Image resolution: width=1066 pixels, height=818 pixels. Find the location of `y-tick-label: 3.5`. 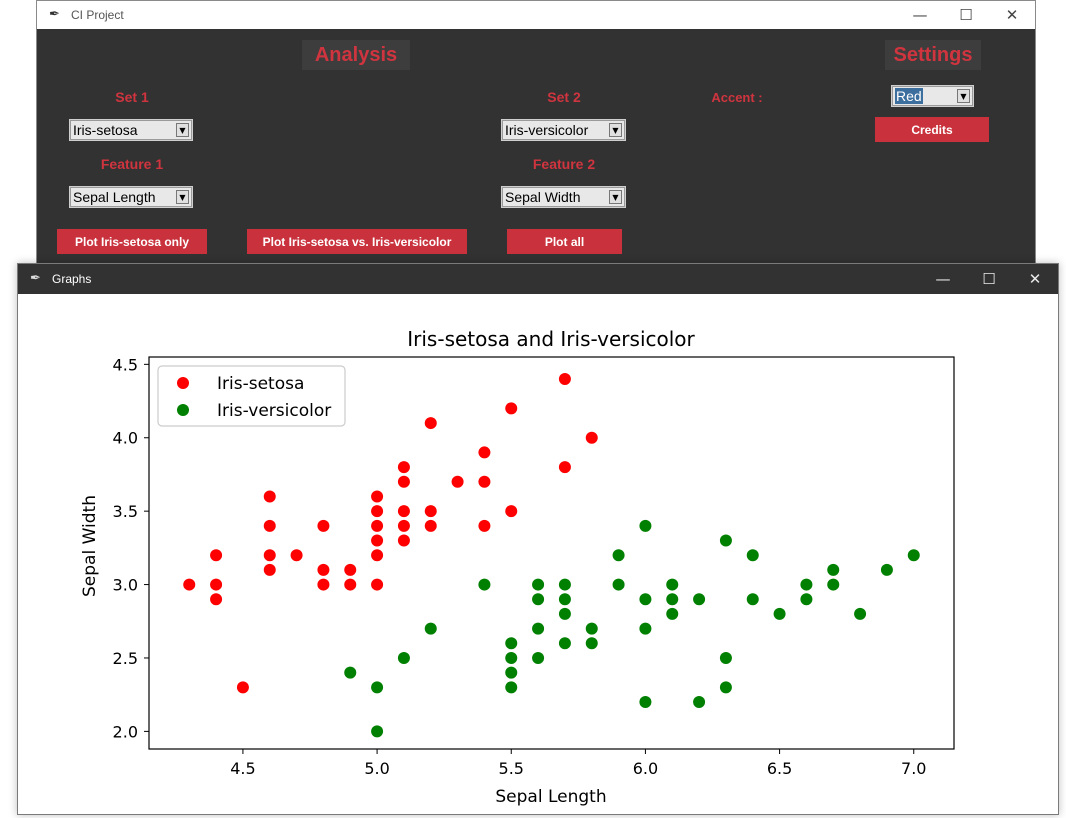

y-tick-label: 3.5 is located at coordinates (125, 511).